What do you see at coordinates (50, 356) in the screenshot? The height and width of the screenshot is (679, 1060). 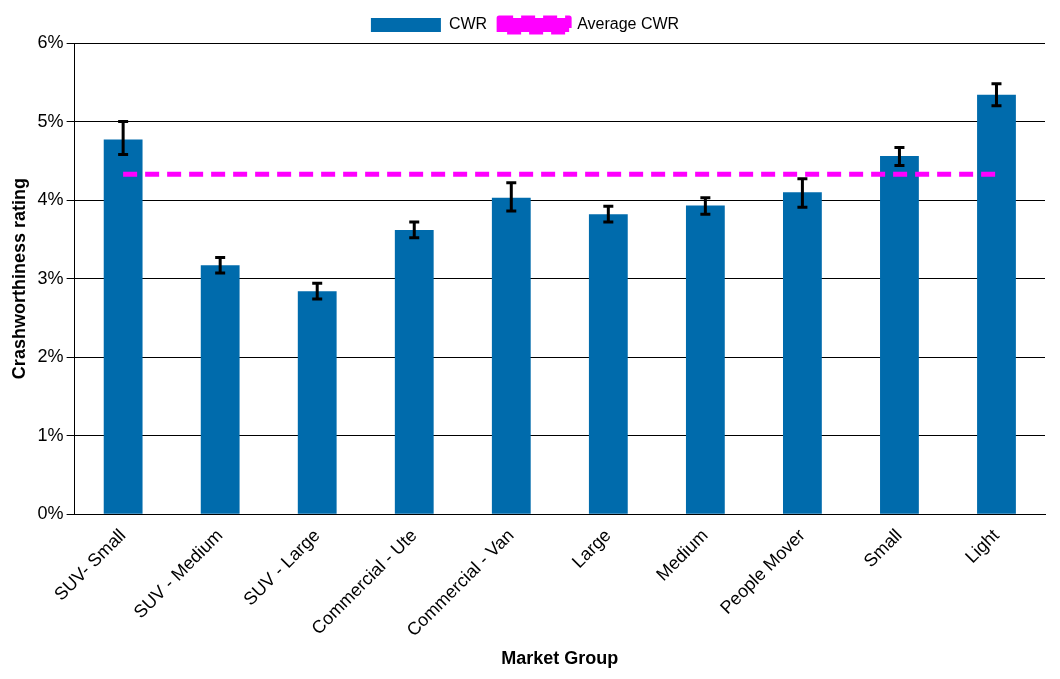 I see `y-tick-label: 2%` at bounding box center [50, 356].